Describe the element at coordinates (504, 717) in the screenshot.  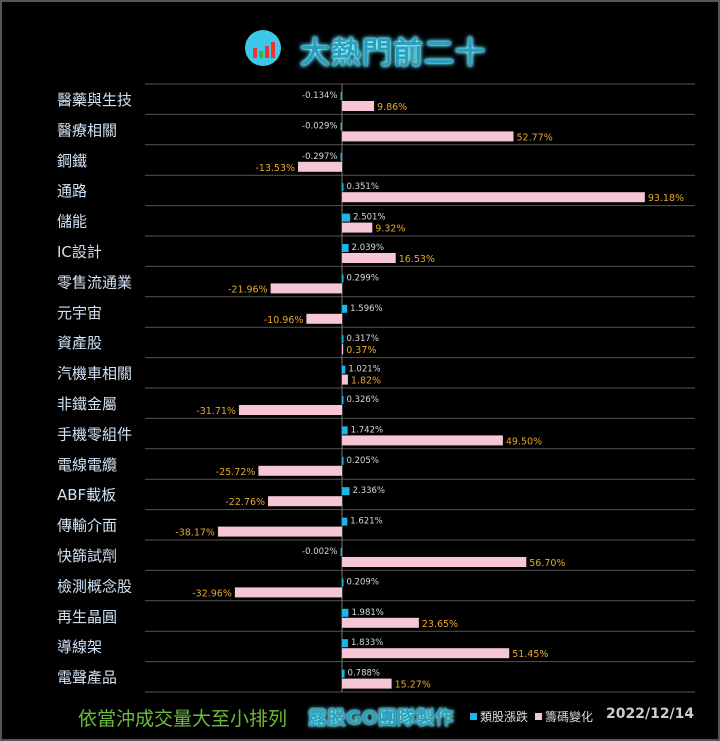
I see `legend-label-sector: 類股漲跌` at that location.